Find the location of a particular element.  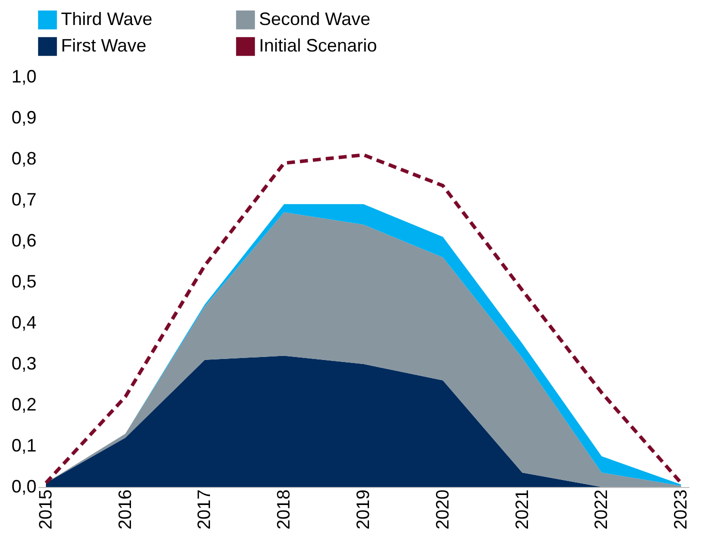

x-tick-label: 2016 is located at coordinates (124, 510).